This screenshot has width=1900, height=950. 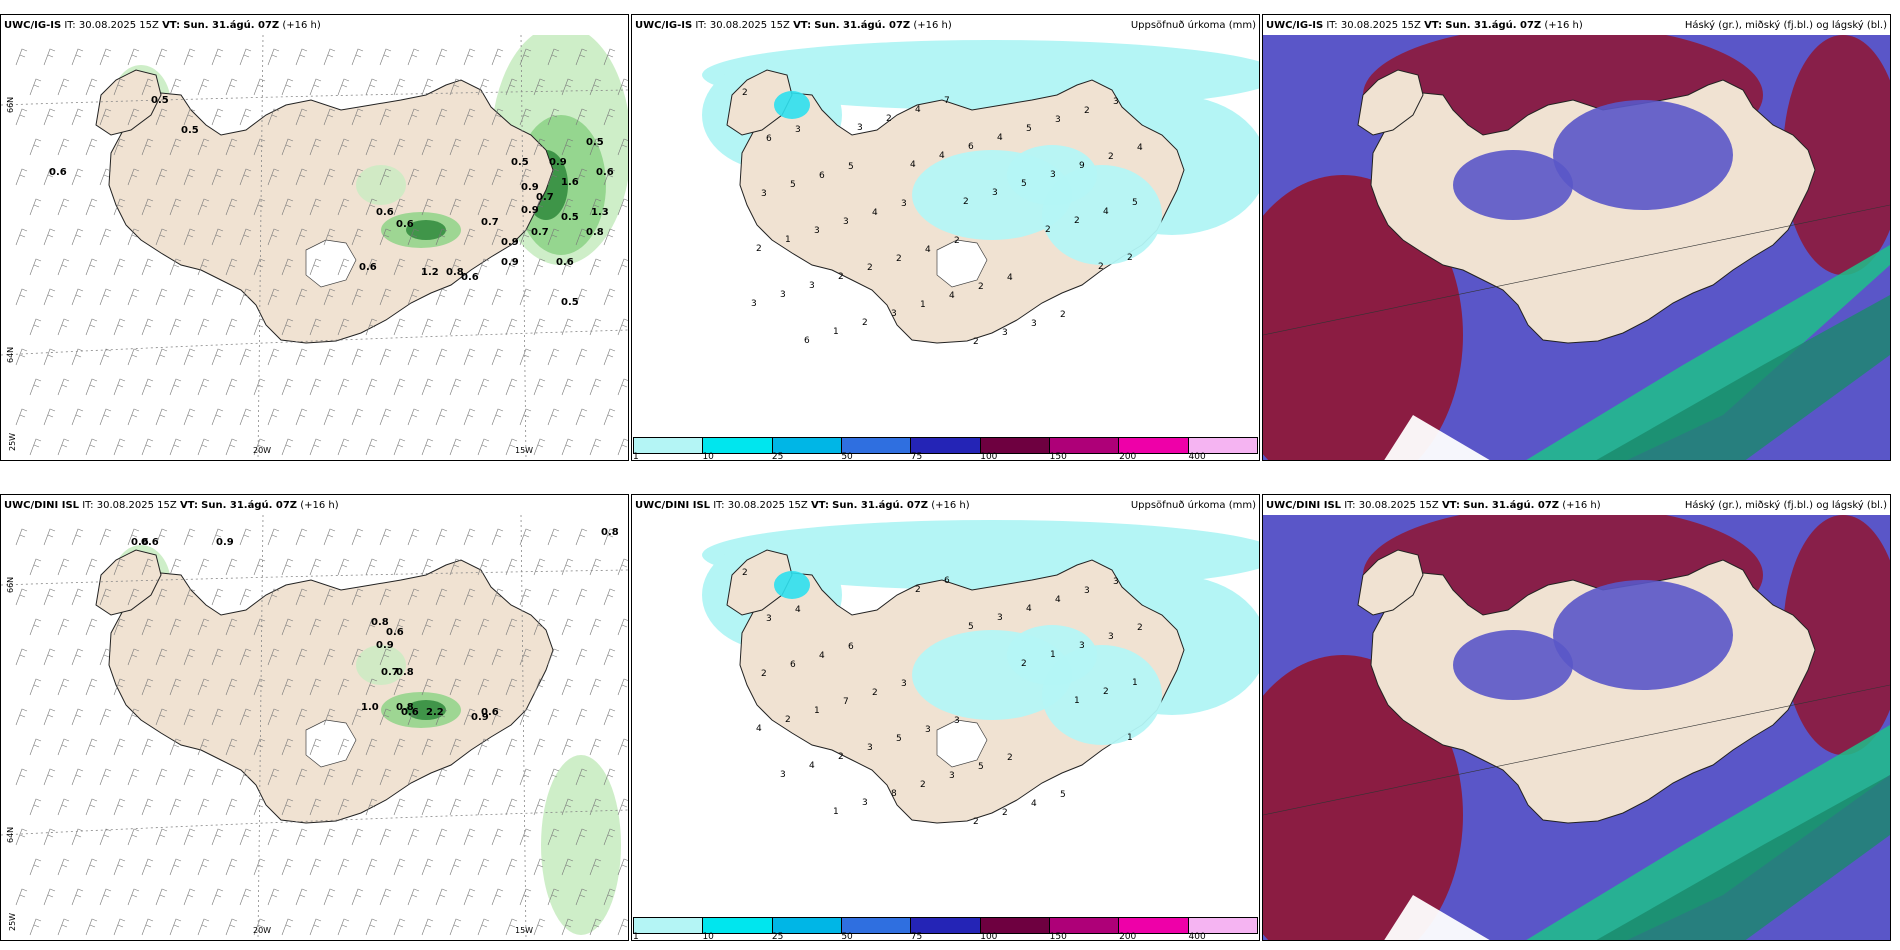 I want to click on colorbar-swatch, so click(x=738, y=445).